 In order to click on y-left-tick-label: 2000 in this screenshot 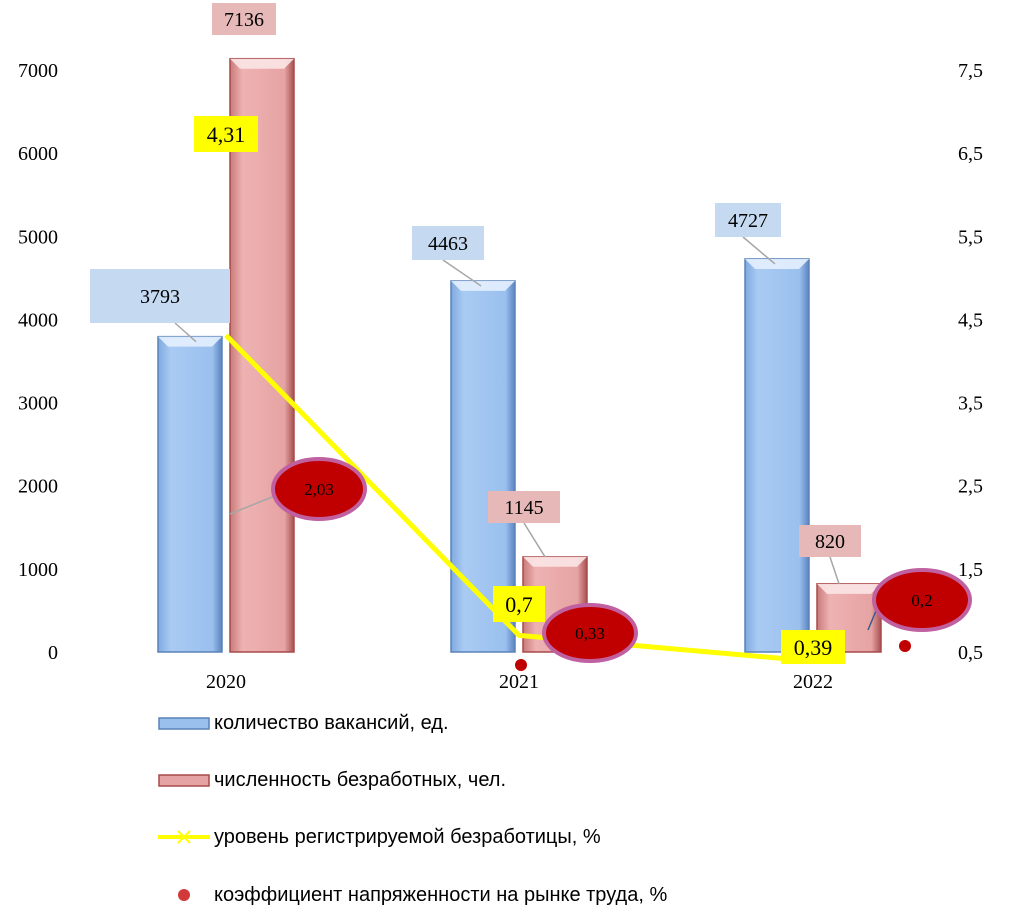, I will do `click(38, 487)`.